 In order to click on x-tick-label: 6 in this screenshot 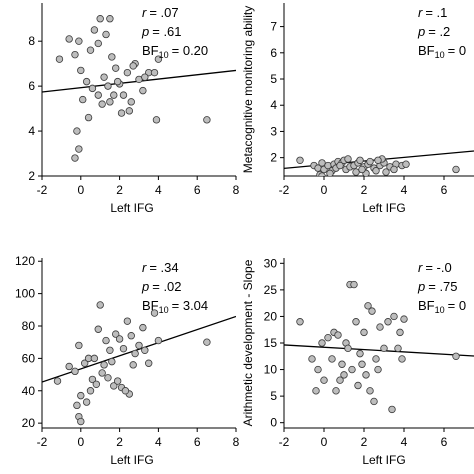, I will do `click(444, 190)`.